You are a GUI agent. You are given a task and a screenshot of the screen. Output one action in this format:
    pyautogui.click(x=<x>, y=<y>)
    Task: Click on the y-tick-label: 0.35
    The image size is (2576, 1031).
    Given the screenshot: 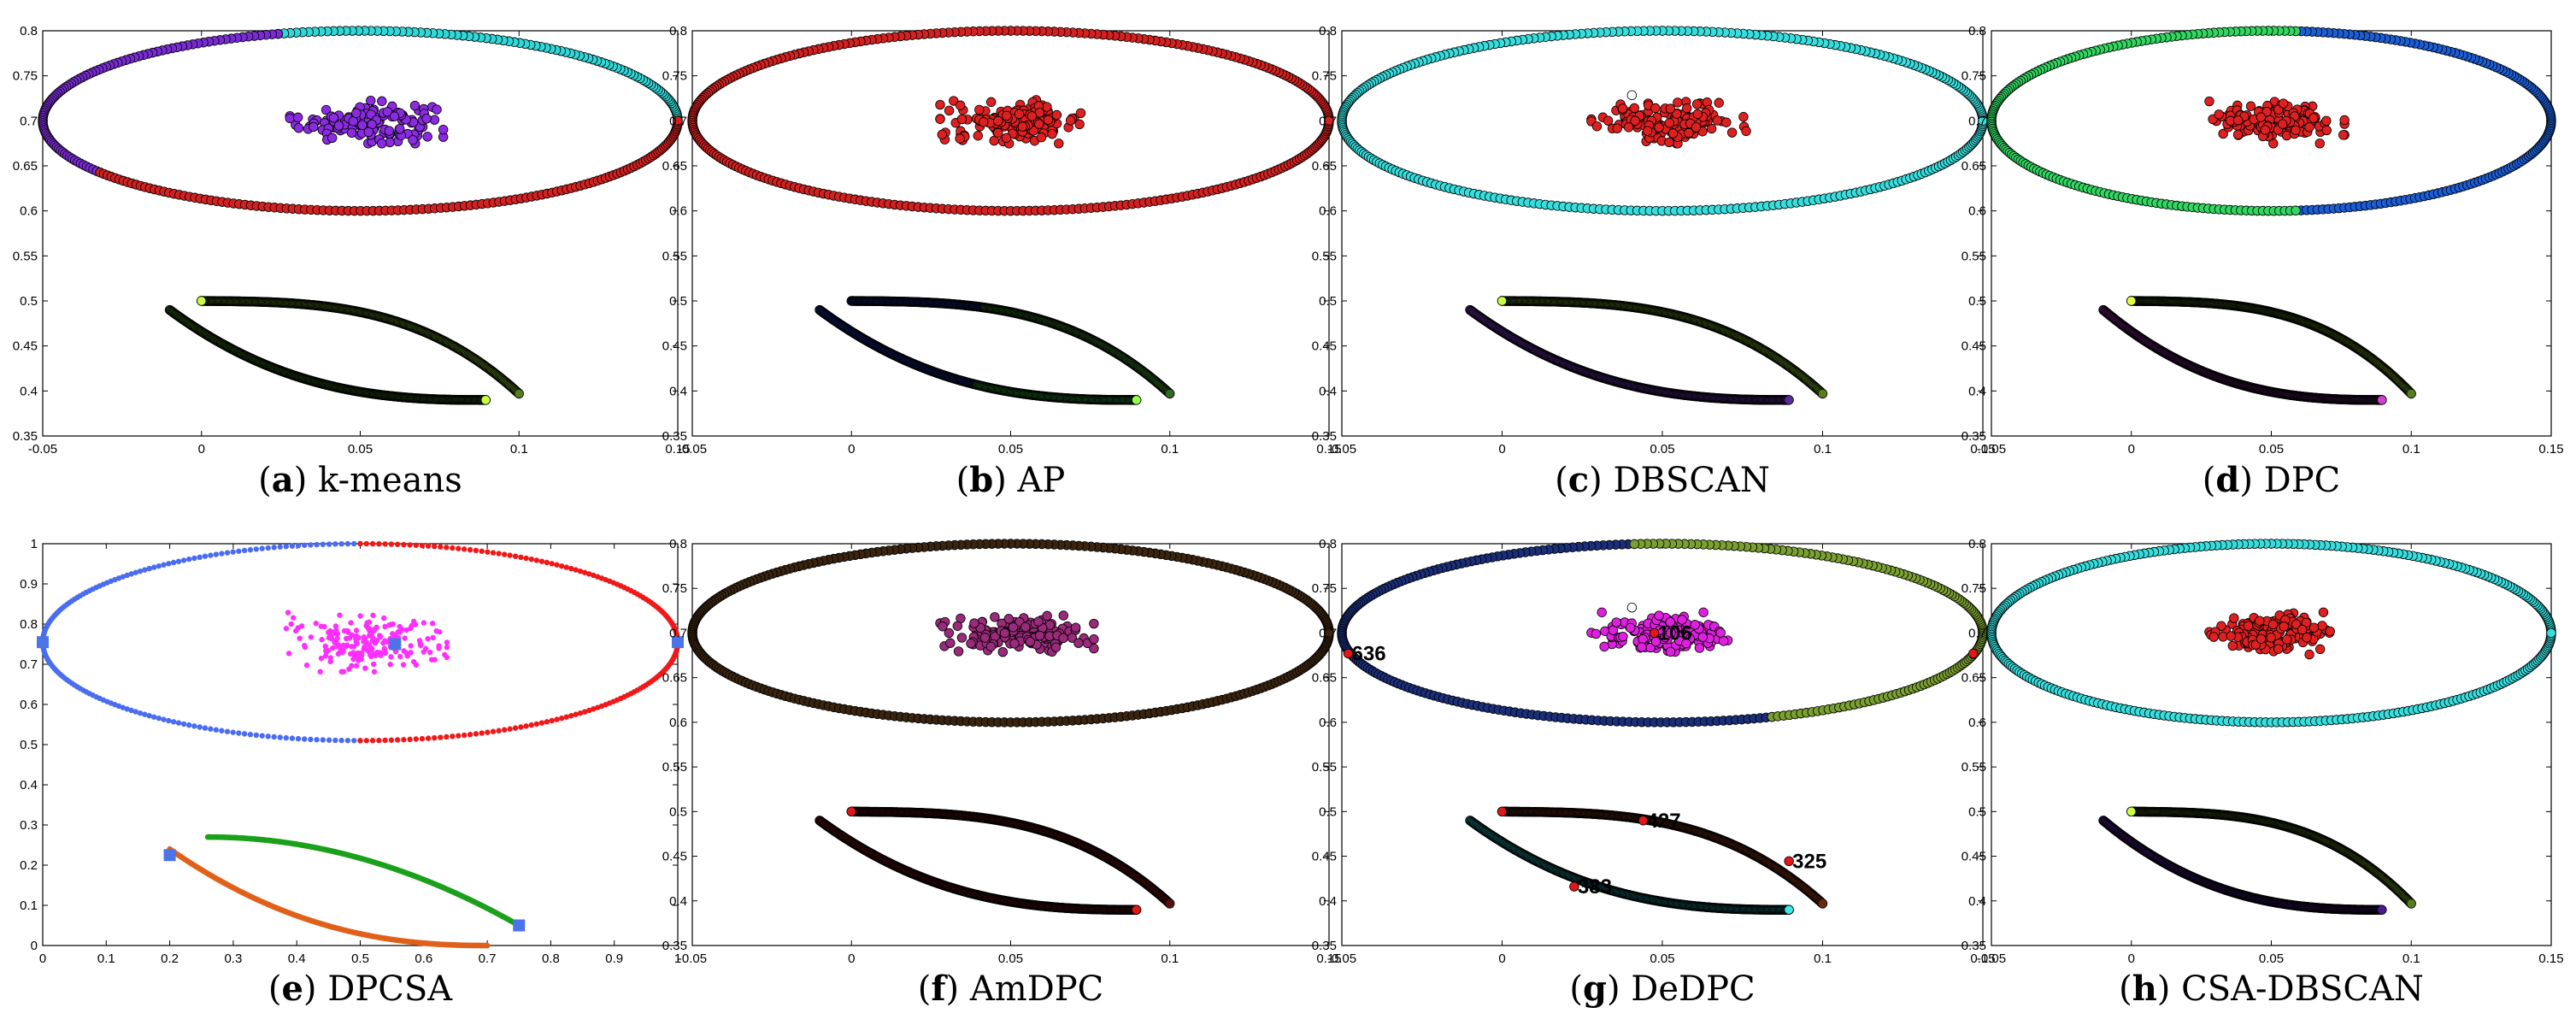 What is the action you would take?
    pyautogui.click(x=1973, y=437)
    